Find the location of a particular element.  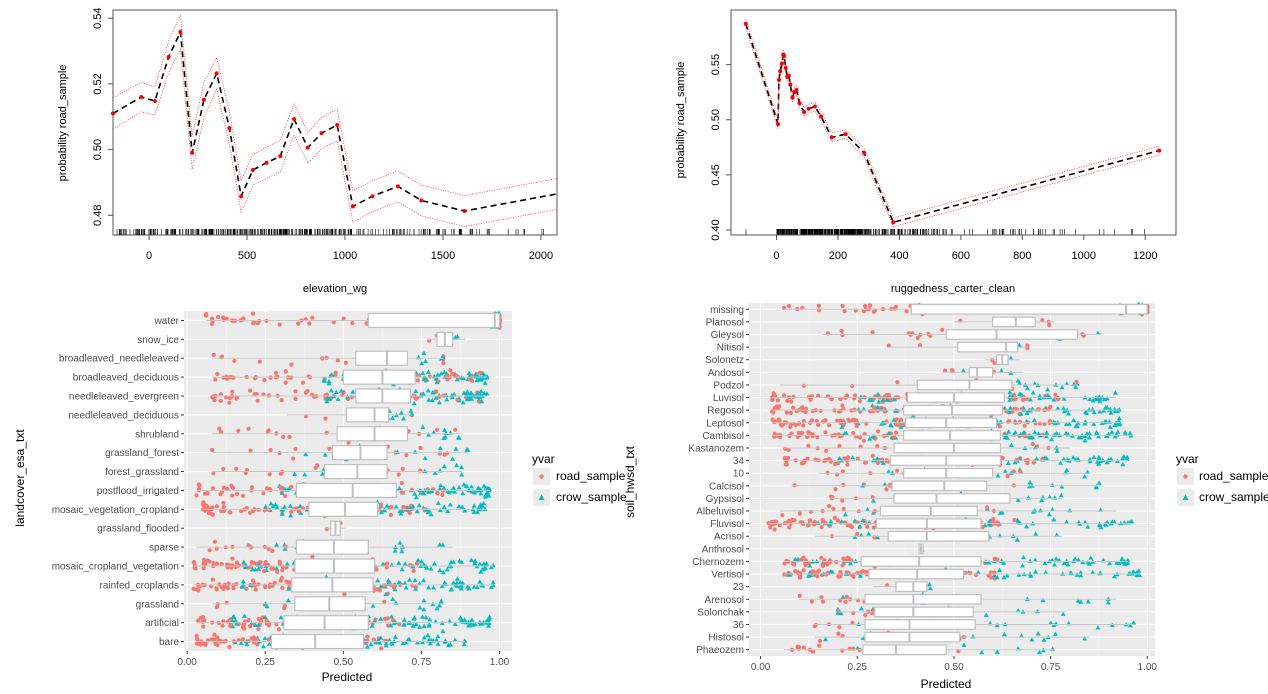

box-broadleaved_deciduous is located at coordinates (379, 377).